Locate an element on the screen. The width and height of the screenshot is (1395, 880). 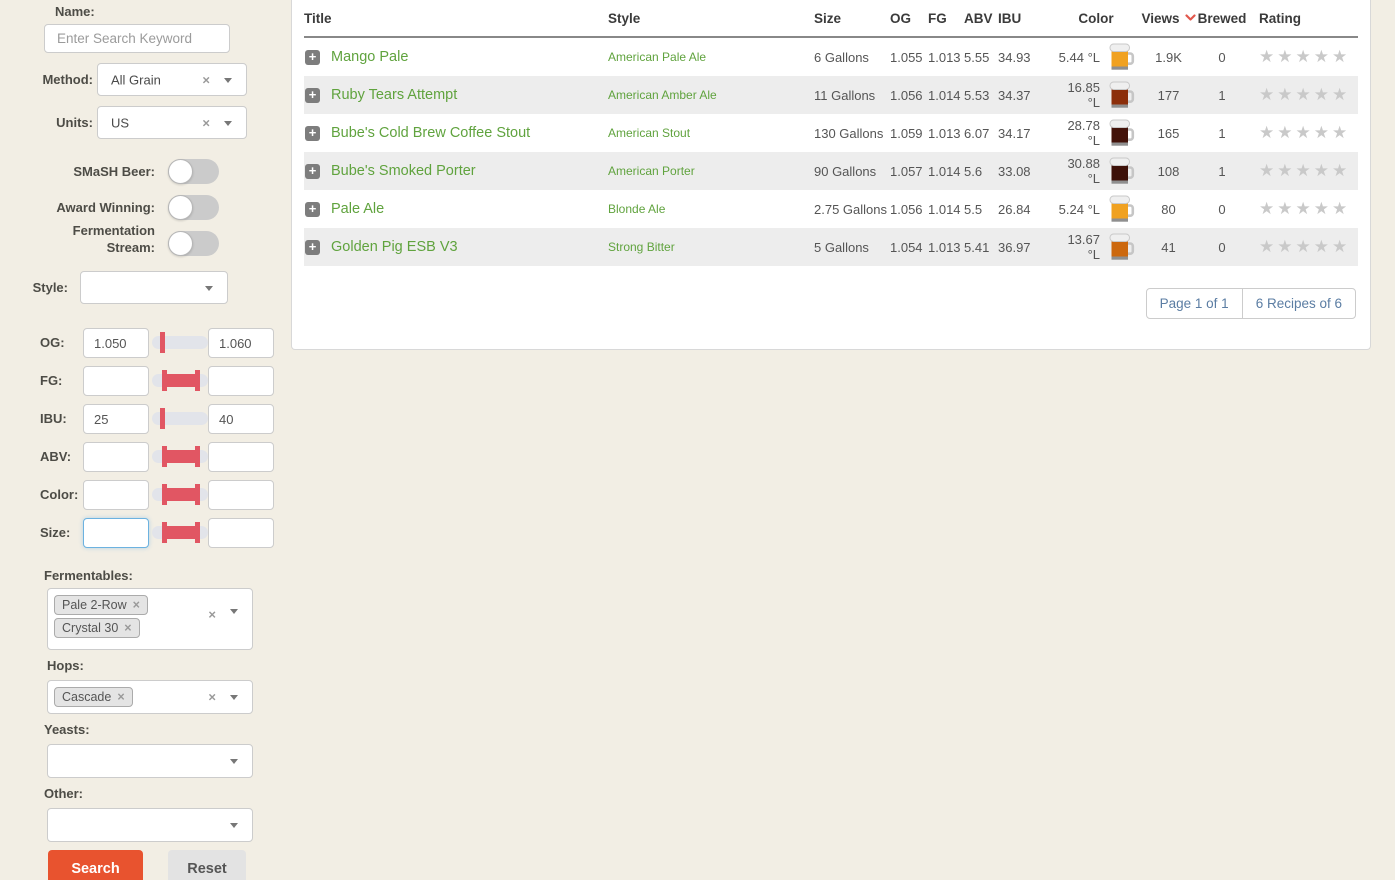
page-indicator-button: Page 1 of 1 is located at coordinates (1194, 303).